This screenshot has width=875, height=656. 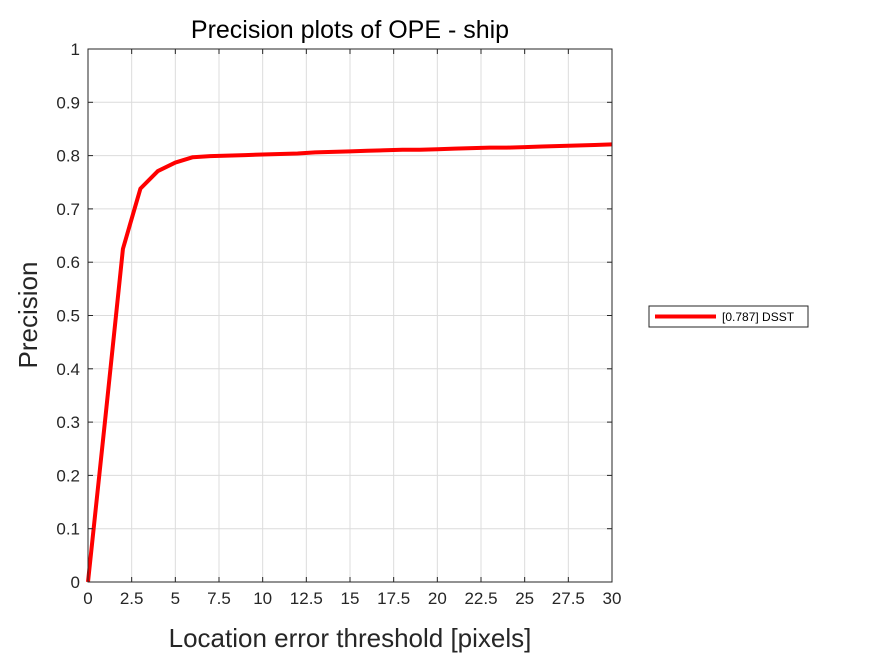 I want to click on y-tick-label: 0.8, so click(x=68, y=156).